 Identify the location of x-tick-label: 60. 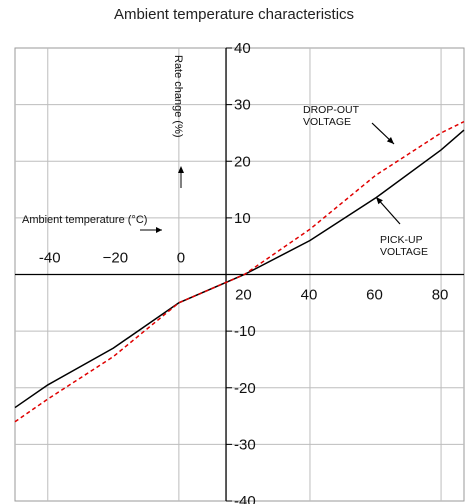
(374, 295).